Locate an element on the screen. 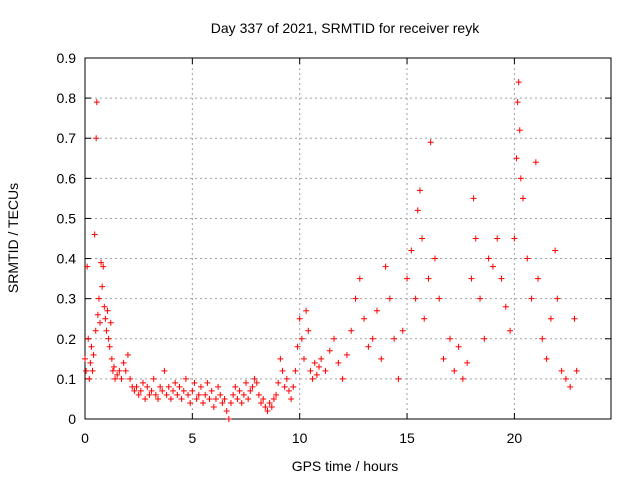 This screenshot has height=480, width=640. x-tick-label: 10 is located at coordinates (300, 438).